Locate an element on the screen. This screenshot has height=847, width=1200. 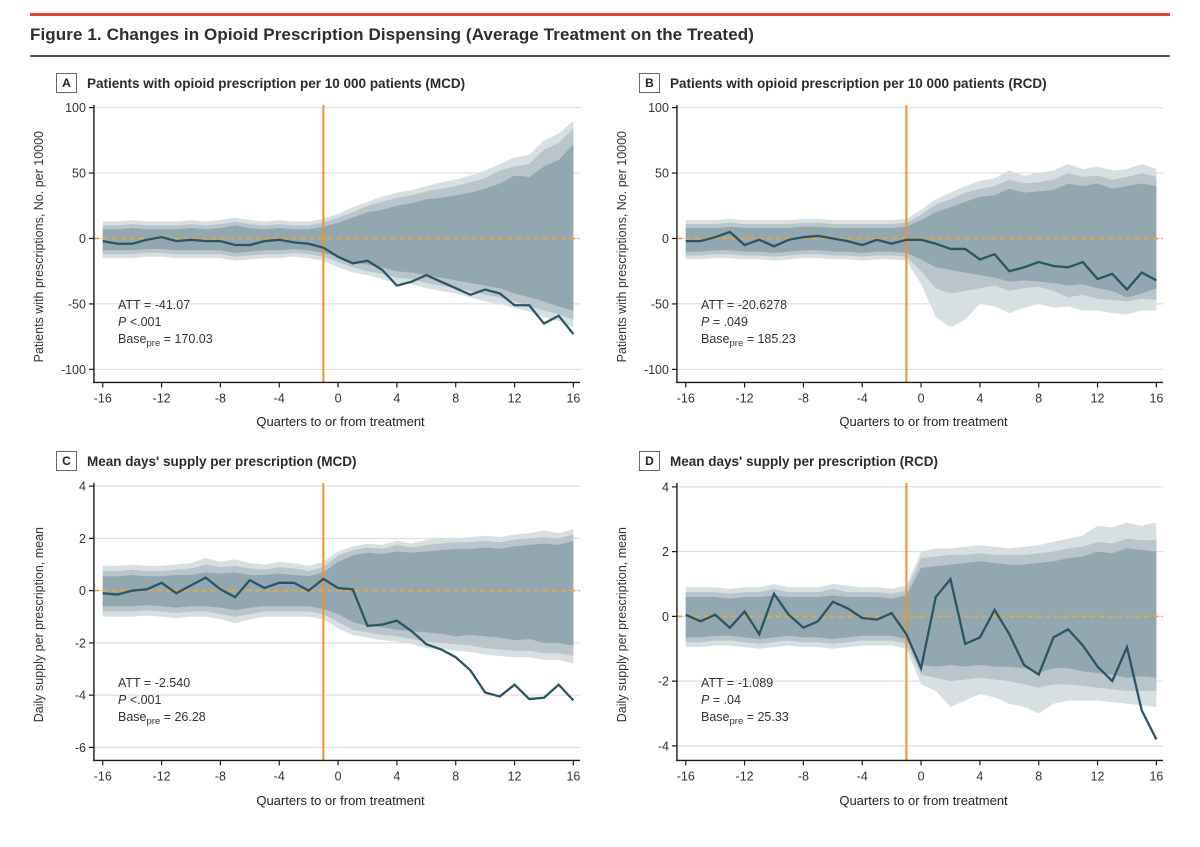
base-value: Basepre = 185.23 is located at coordinates (748, 340).